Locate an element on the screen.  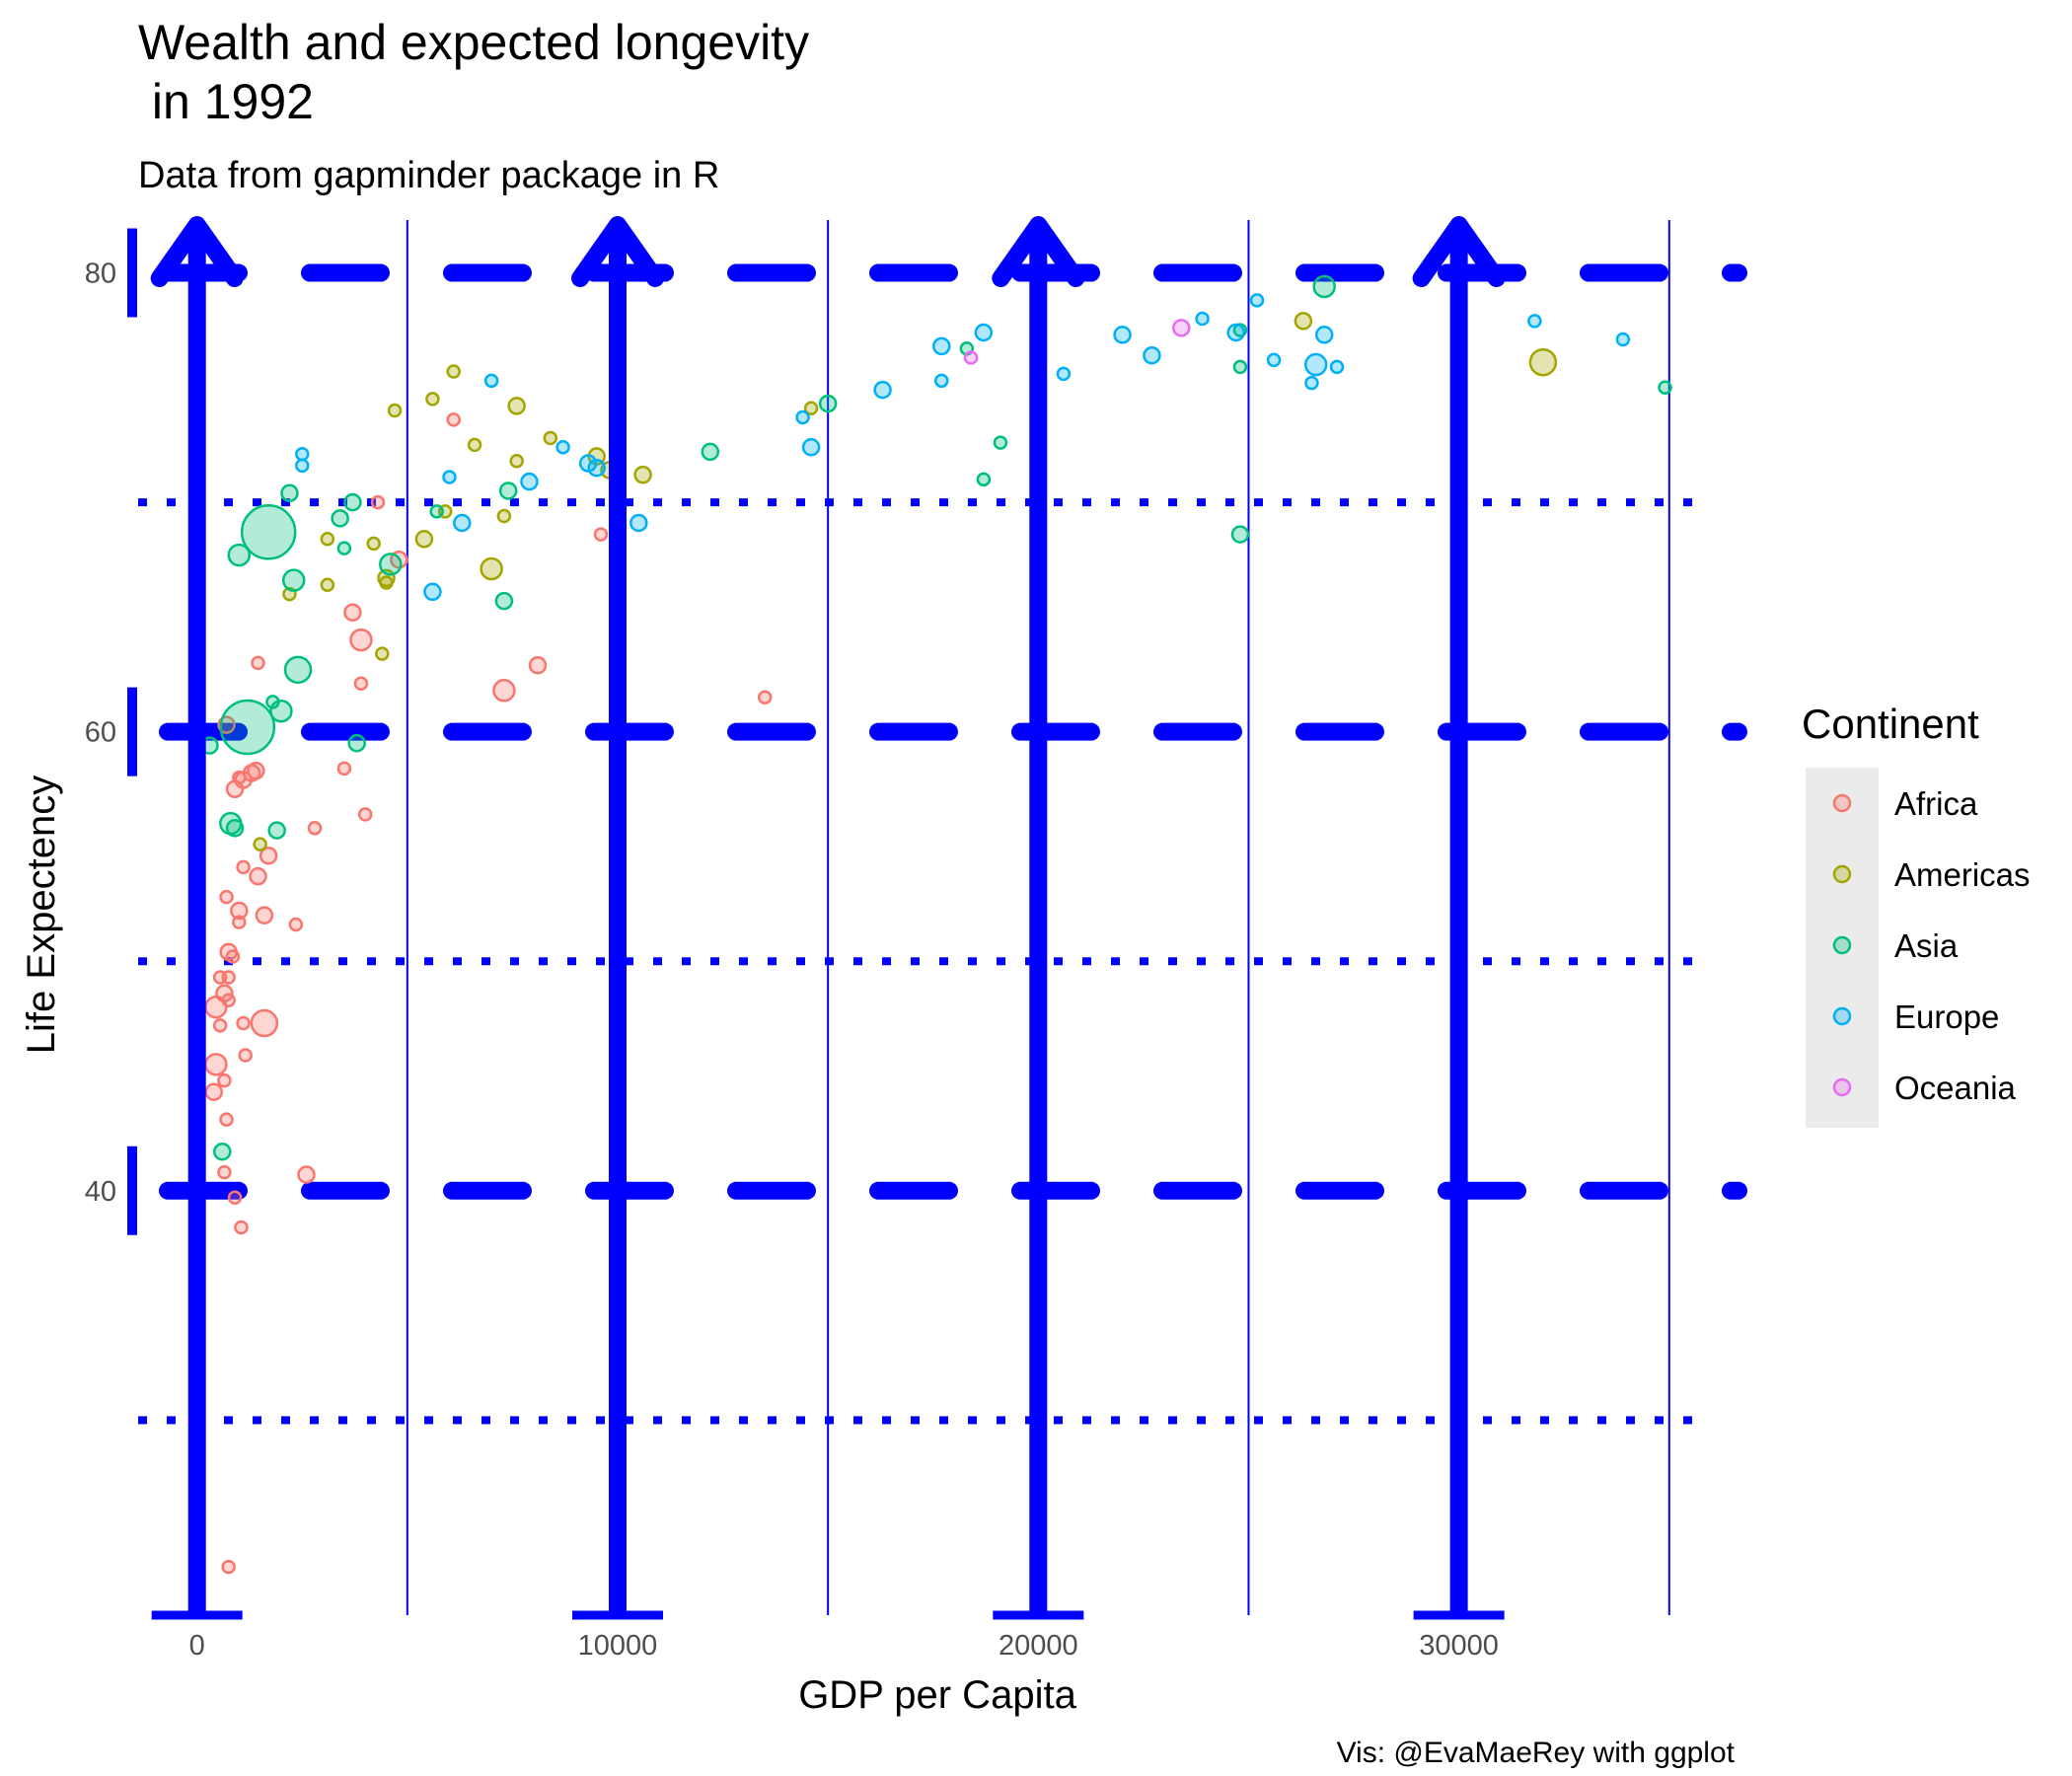
legend-label: Oceania is located at coordinates (1956, 1088).